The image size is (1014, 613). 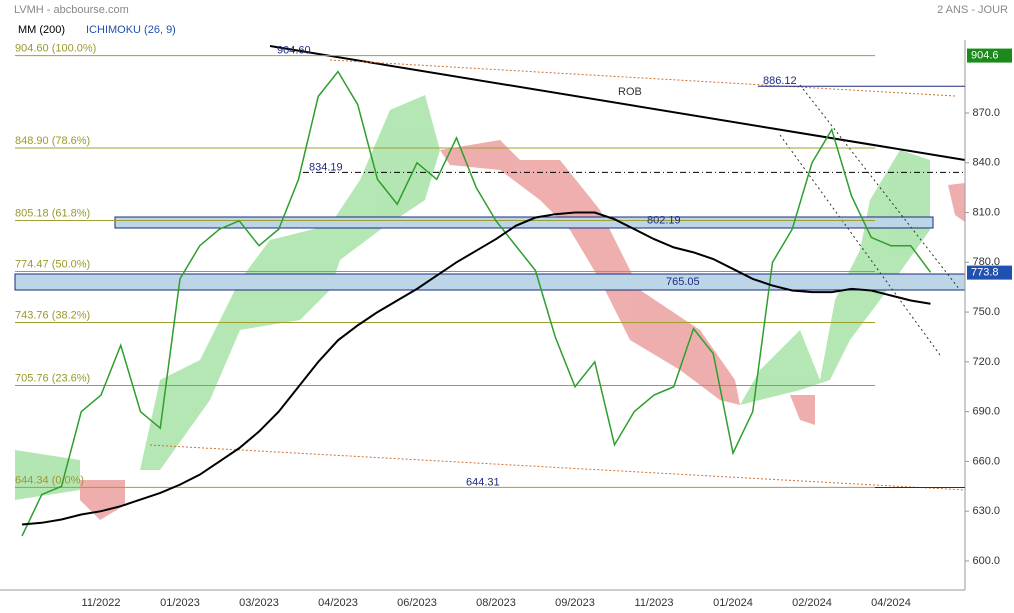 I want to click on x-tick-label: 02/2024, so click(x=812, y=603).